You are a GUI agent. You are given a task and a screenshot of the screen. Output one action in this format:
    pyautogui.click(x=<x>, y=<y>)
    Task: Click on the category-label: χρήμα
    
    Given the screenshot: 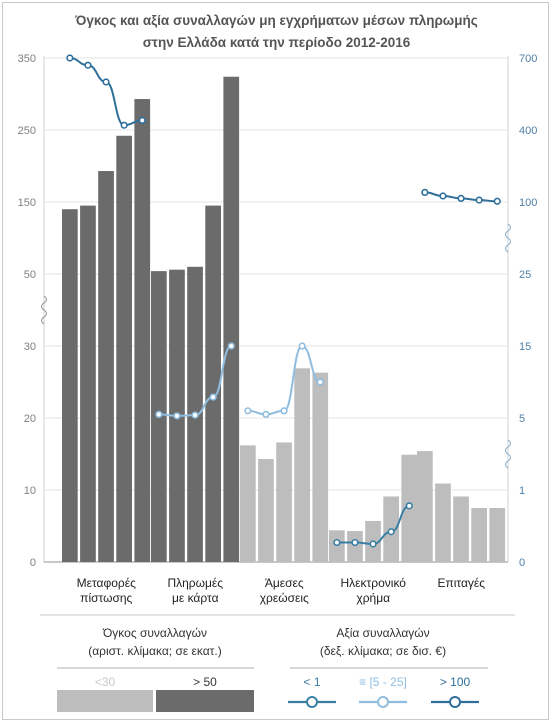 What is the action you would take?
    pyautogui.click(x=373, y=598)
    